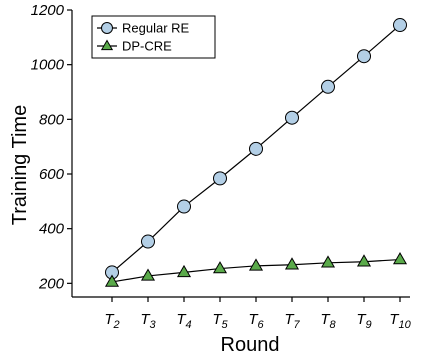  What do you see at coordinates (20, 165) in the screenshot?
I see `y-axis-title: Training Time` at bounding box center [20, 165].